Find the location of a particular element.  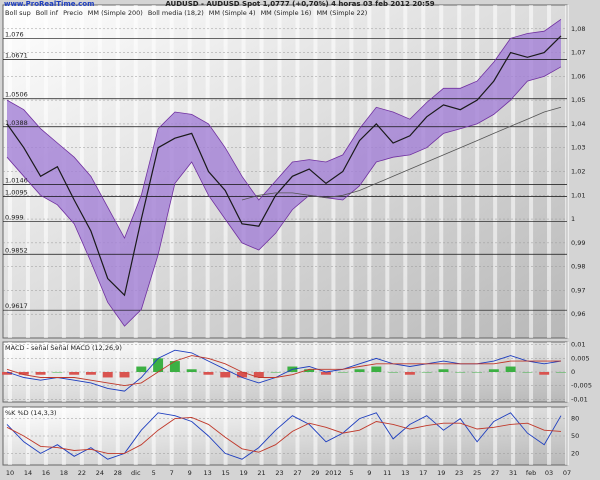

x-tick-label: 10 is located at coordinates (10, 473).